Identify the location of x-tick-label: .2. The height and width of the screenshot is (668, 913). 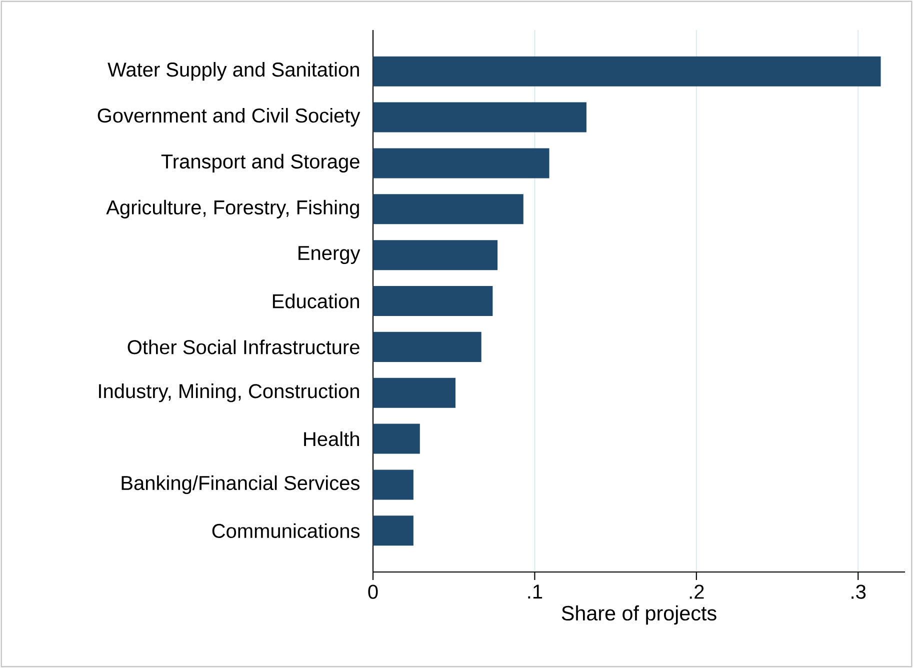
(697, 591).